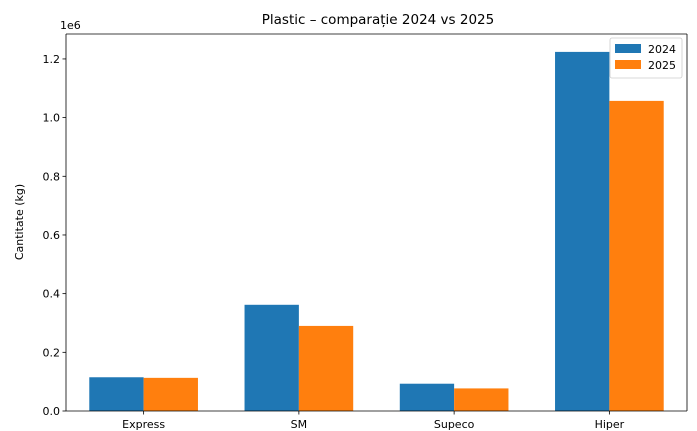 The height and width of the screenshot is (431, 697). Describe the element at coordinates (610, 424) in the screenshot. I see `x-tick-label-hiper: Hiper` at that location.